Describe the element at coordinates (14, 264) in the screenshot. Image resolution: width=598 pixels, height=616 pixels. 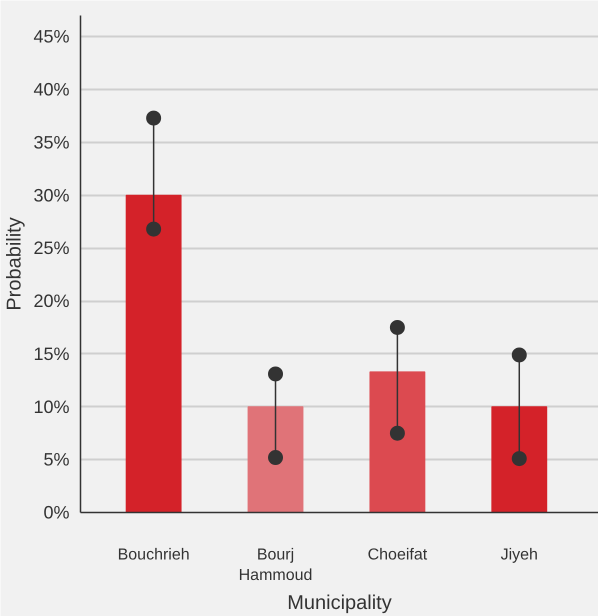
I see `y-axis-title: Probability` at that location.